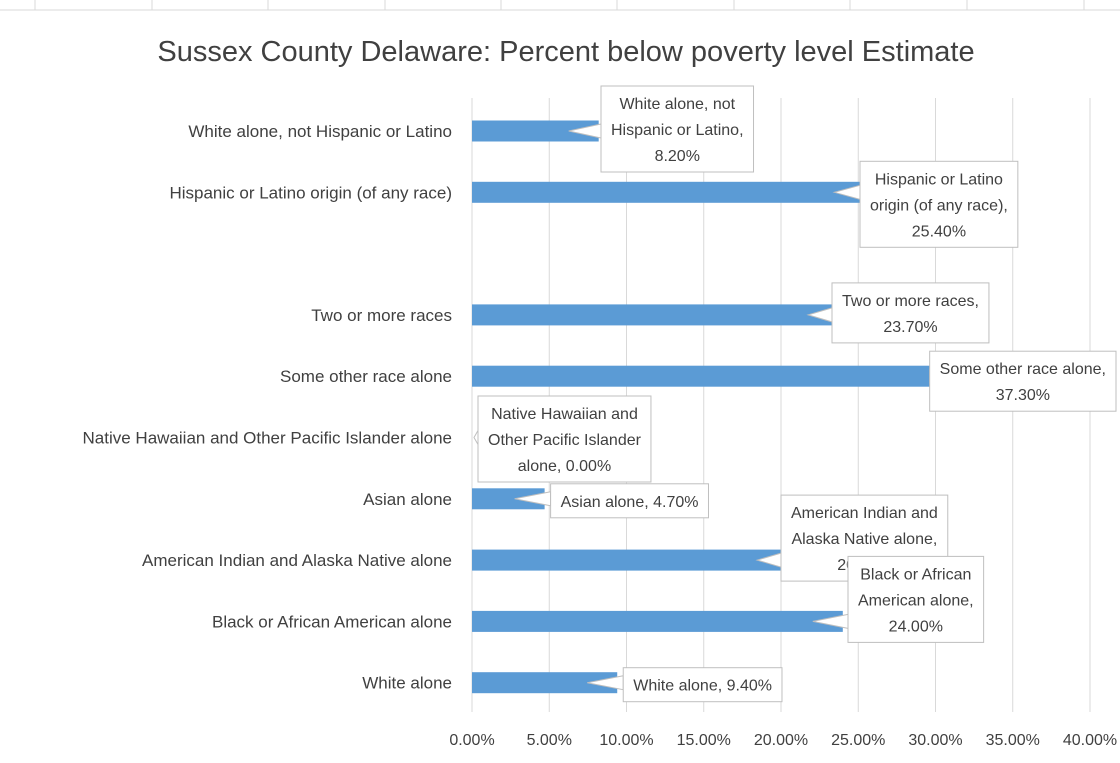  Describe the element at coordinates (858, 740) in the screenshot. I see `x-tick-label: 25.00%` at that location.